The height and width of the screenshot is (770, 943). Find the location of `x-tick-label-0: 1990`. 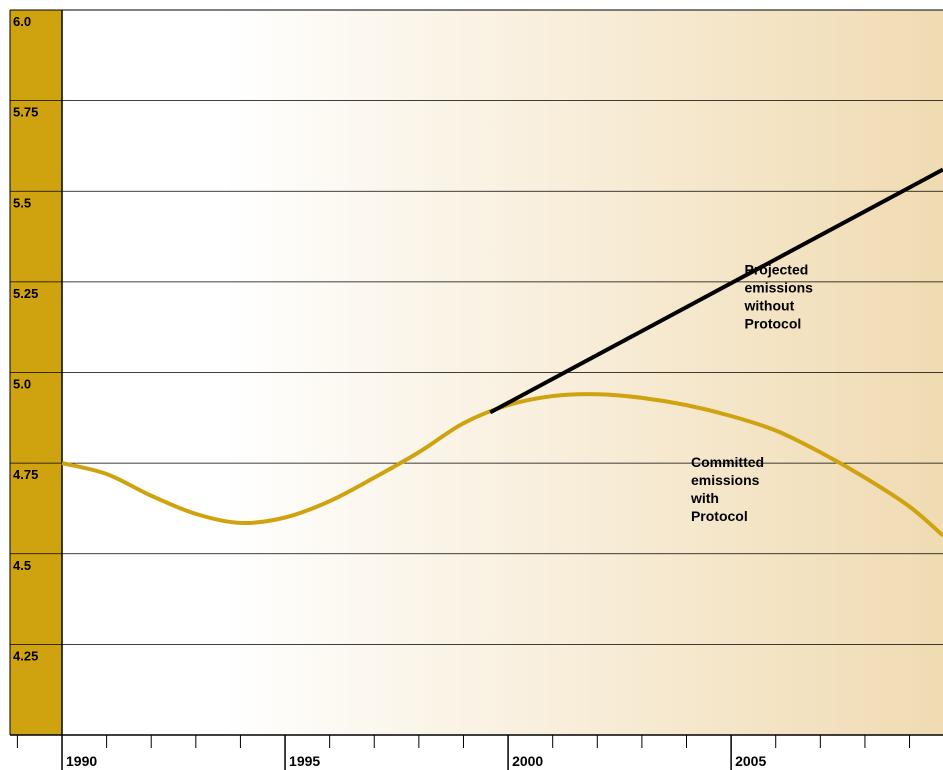

x-tick-label-0: 1990 is located at coordinates (81, 761).